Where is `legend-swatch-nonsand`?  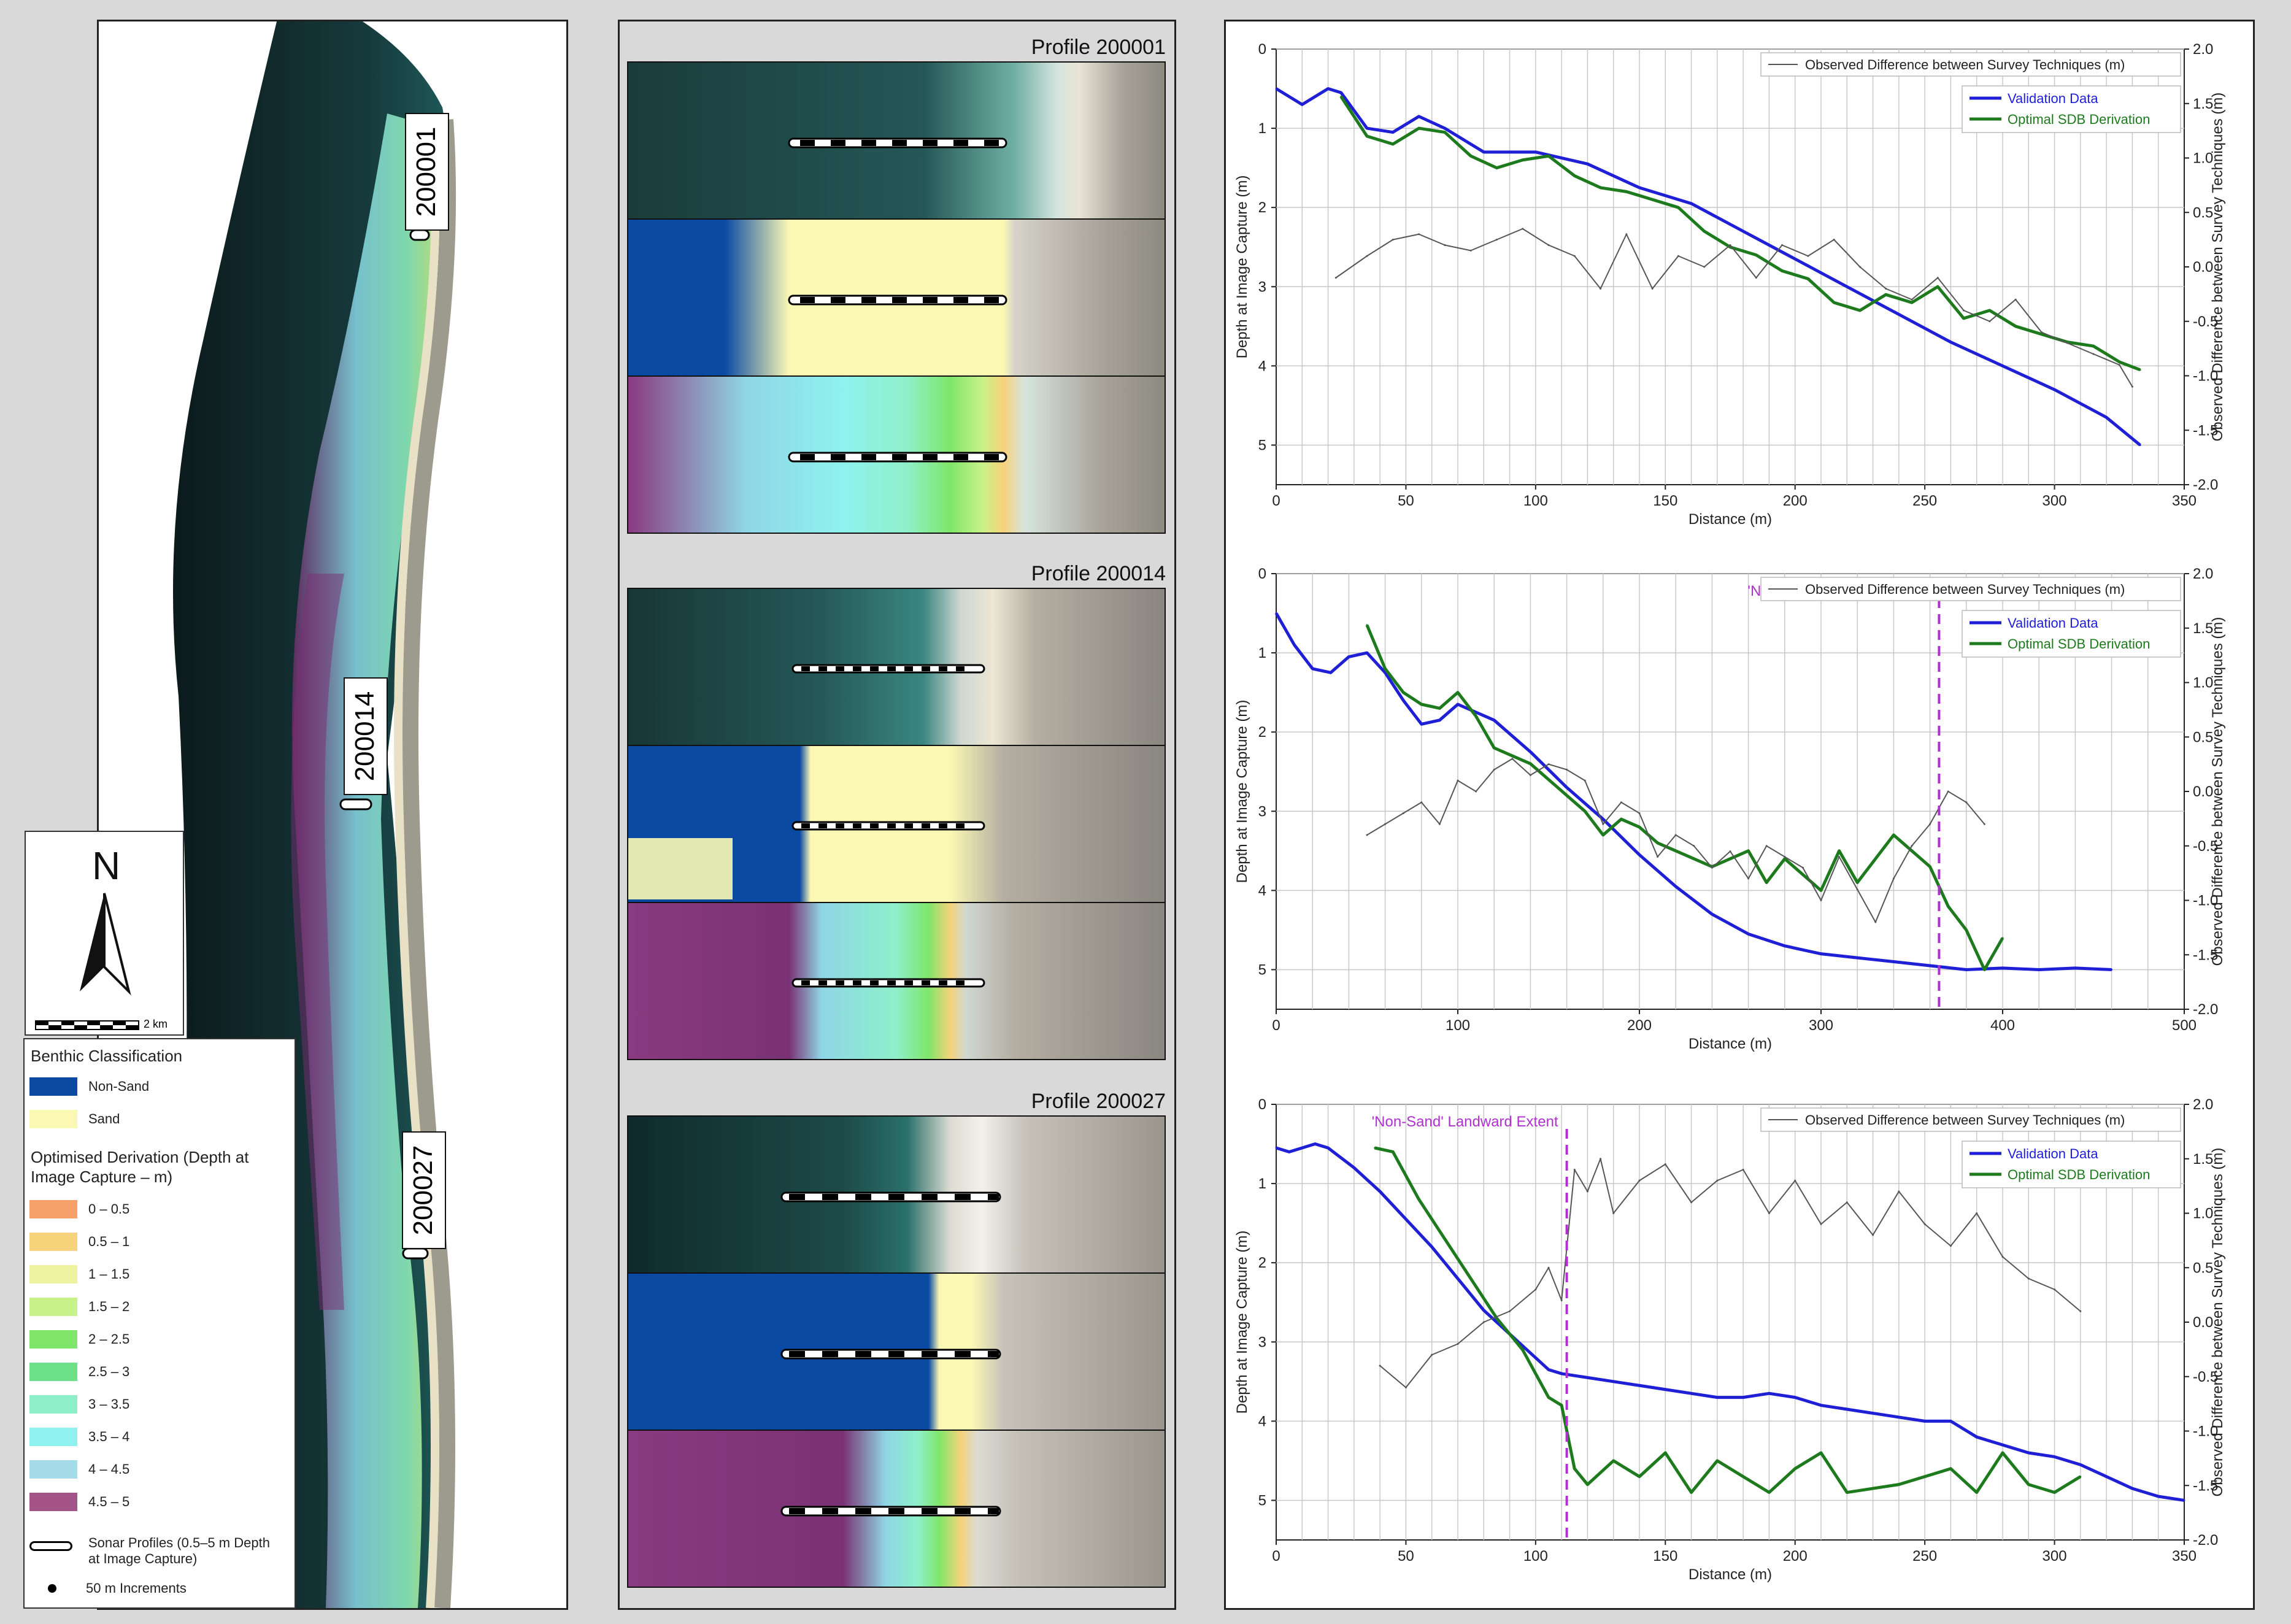 legend-swatch-nonsand is located at coordinates (53, 1086).